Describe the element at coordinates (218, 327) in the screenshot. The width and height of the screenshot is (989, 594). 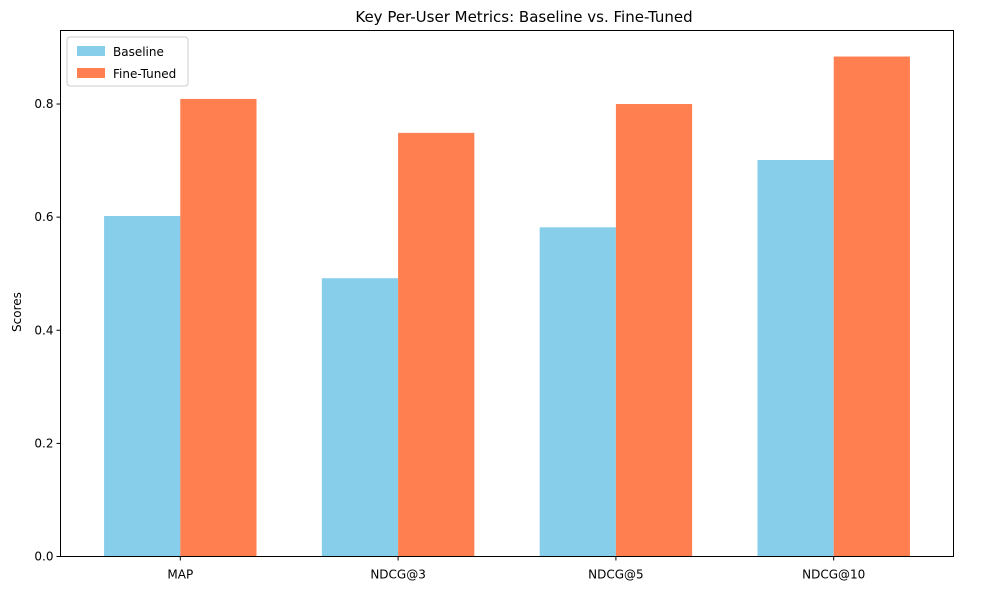
I see `bar-fine-tuned-map` at that location.